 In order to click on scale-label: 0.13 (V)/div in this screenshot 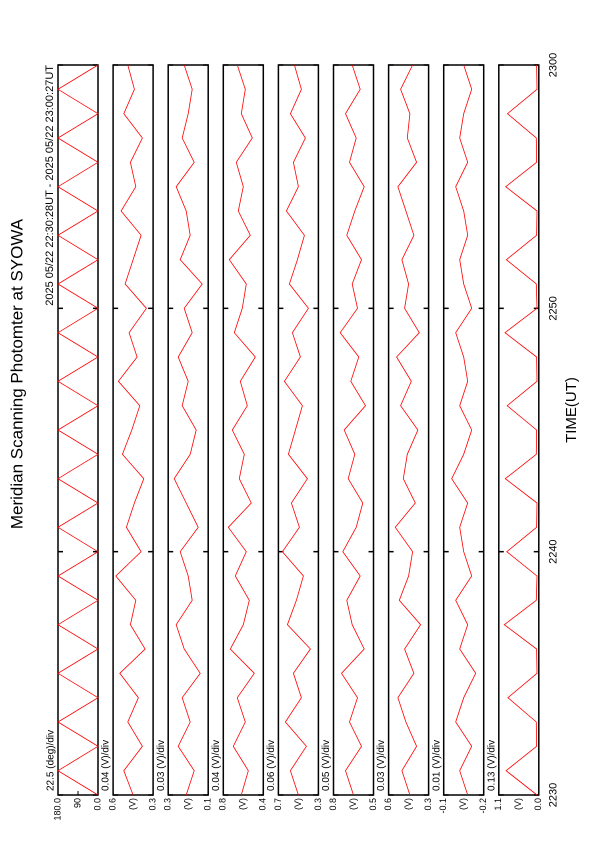, I will do `click(491, 765)`.